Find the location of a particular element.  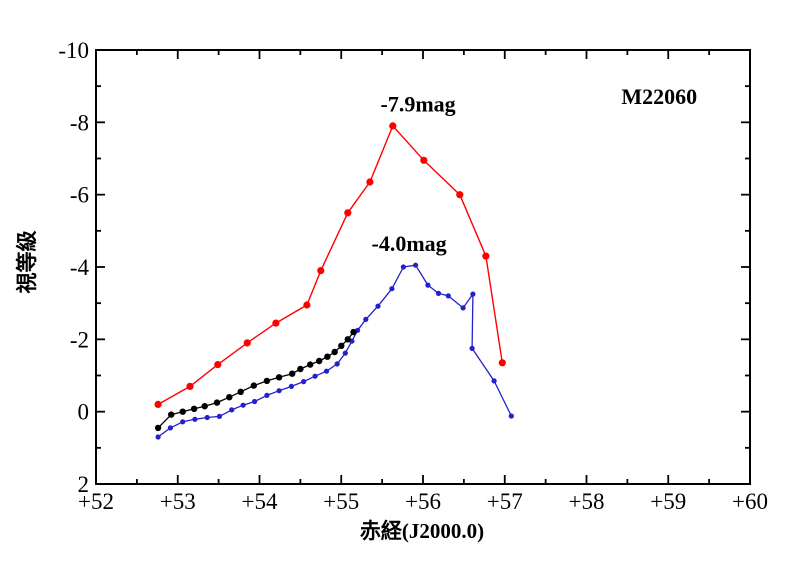

blue-peak-label: -4.0mag is located at coordinates (409, 243).